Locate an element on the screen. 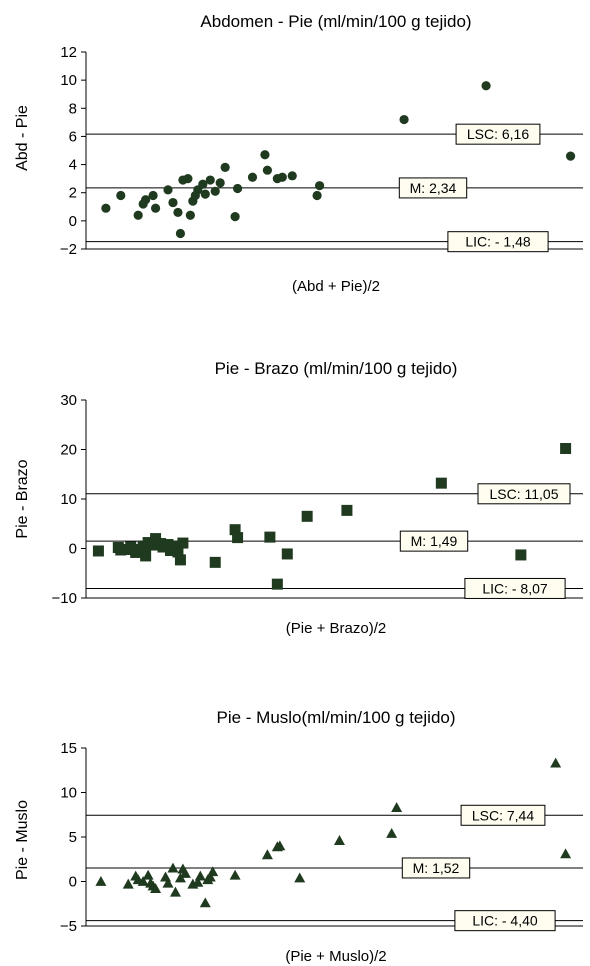 The width and height of the screenshot is (590, 966). y-axis-label: Pie - Muslo is located at coordinates (22, 840).